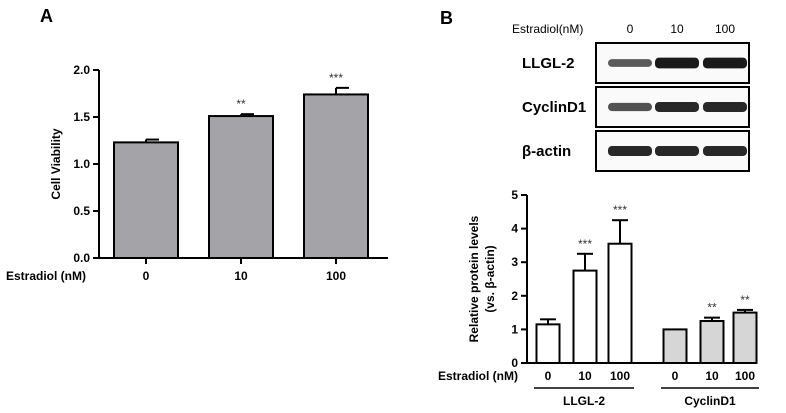  I want to click on group-label: CyclinD1, so click(710, 401).